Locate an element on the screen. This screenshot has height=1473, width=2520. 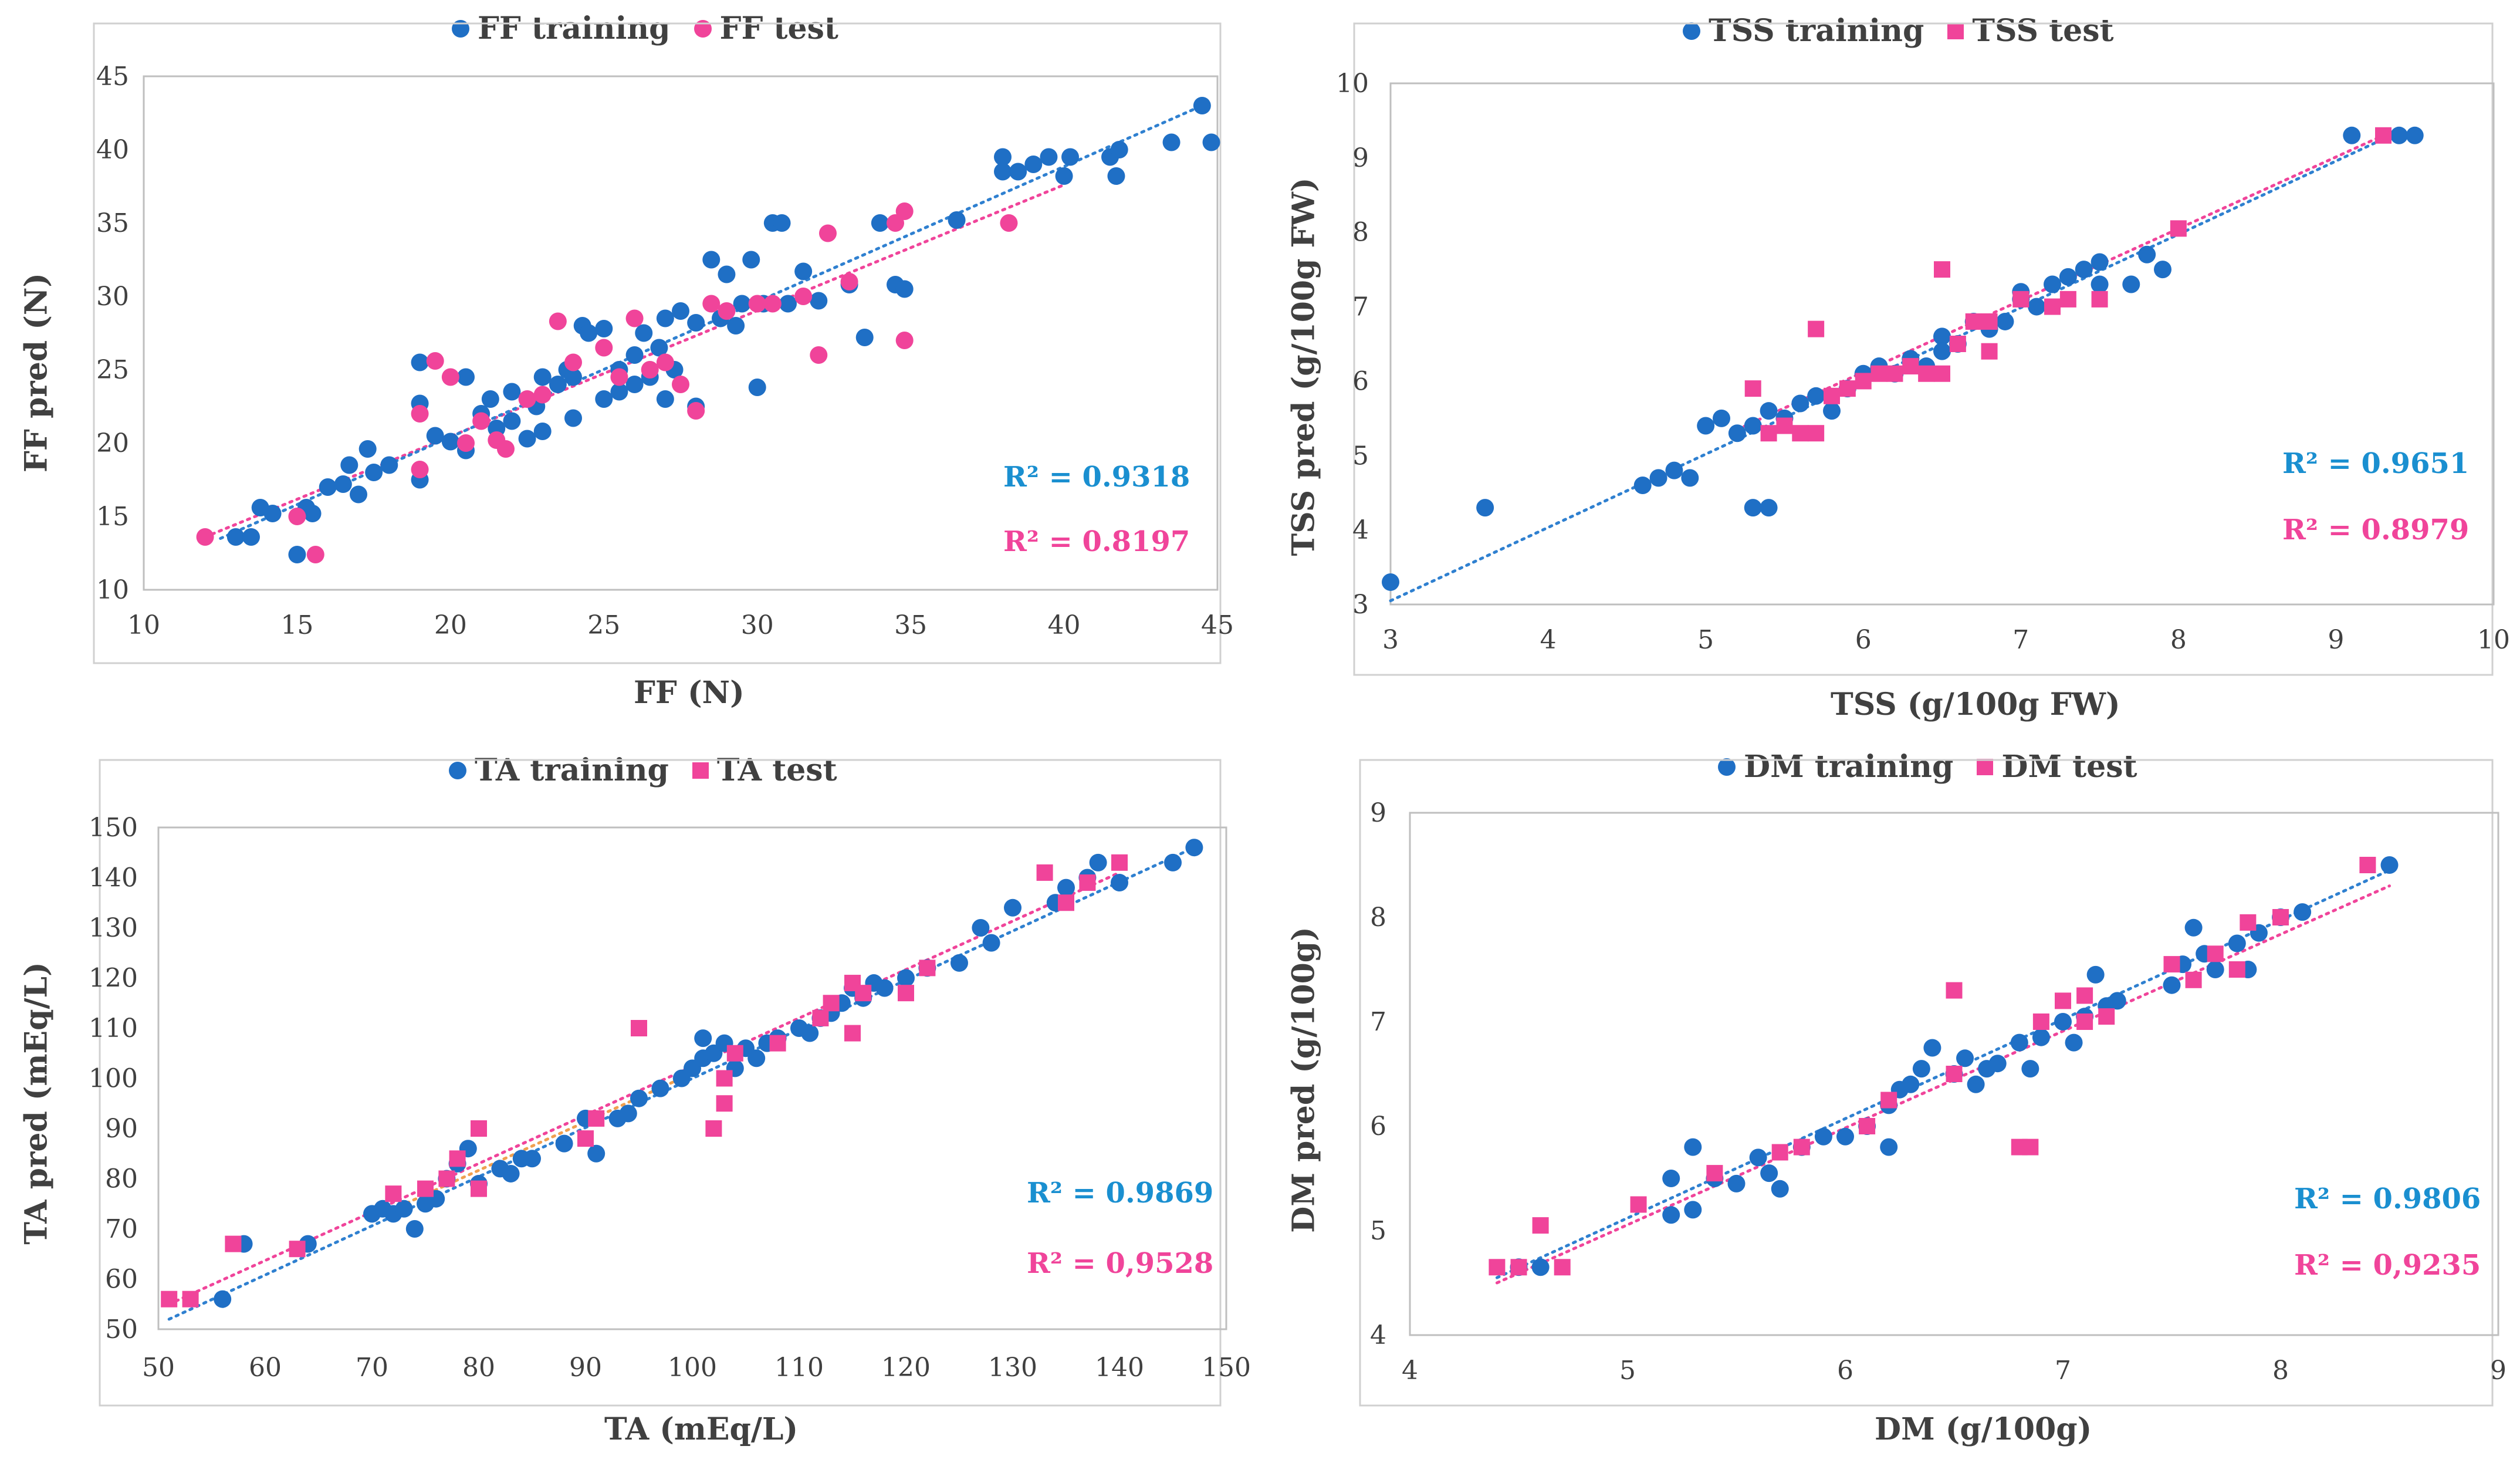
ta-y-tick-label: 60 is located at coordinates (121, 1280).